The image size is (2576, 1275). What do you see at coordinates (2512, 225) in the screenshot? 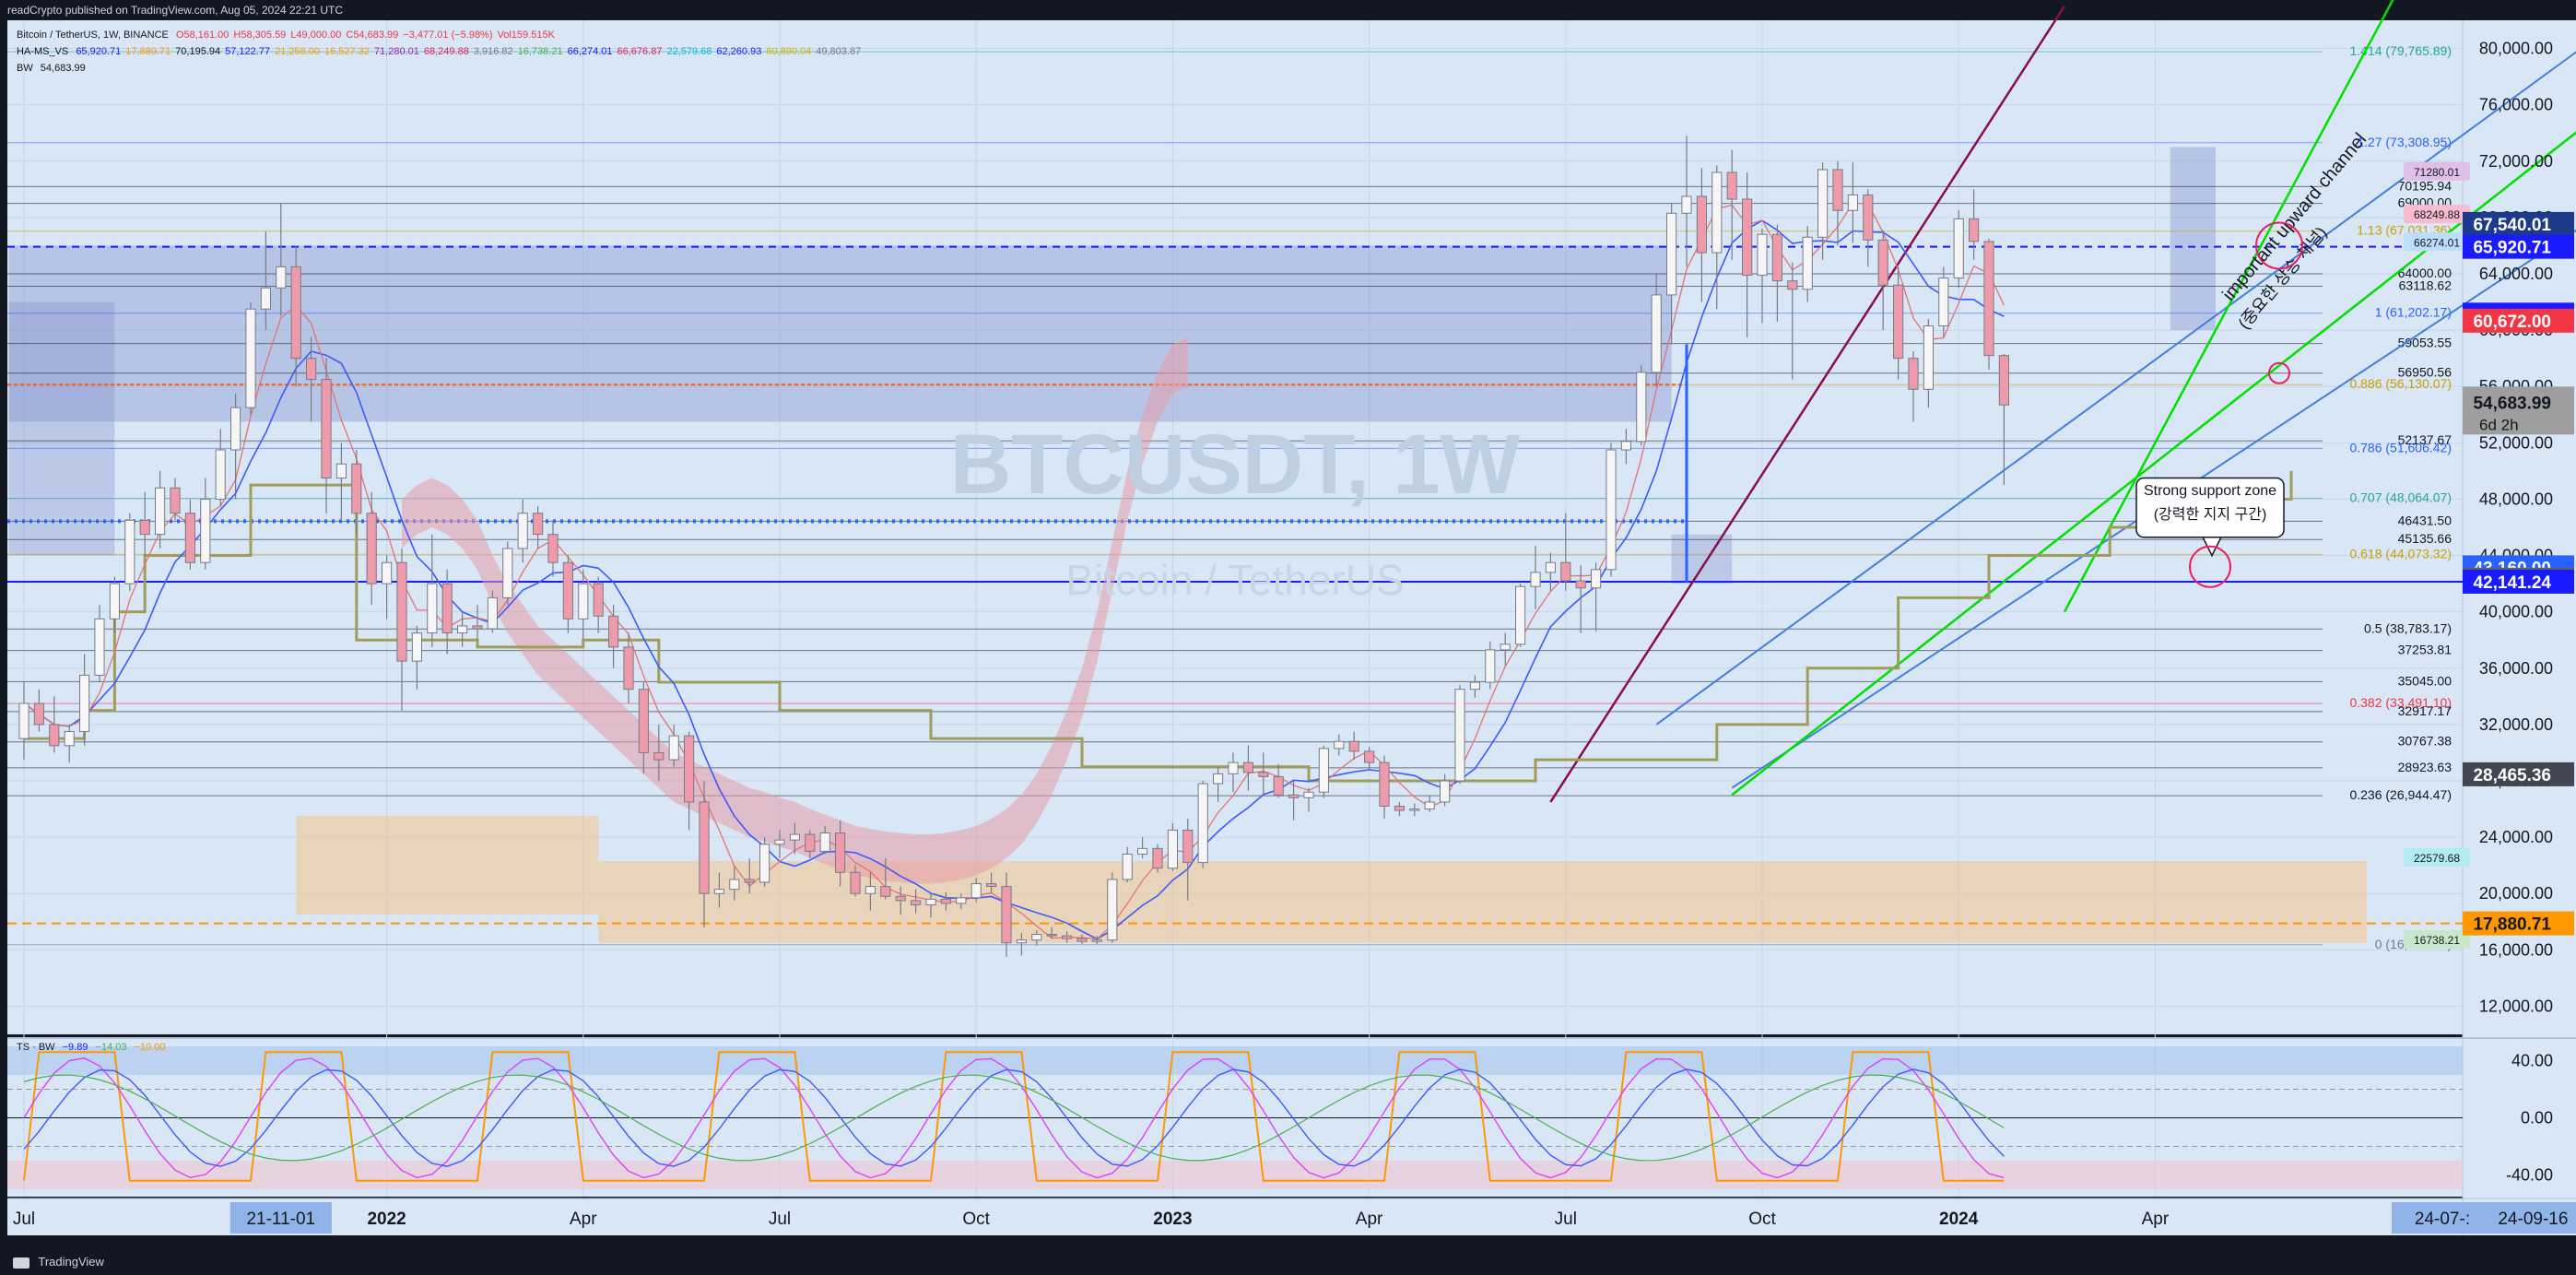
I see `price-badge: 67,540.01` at bounding box center [2512, 225].